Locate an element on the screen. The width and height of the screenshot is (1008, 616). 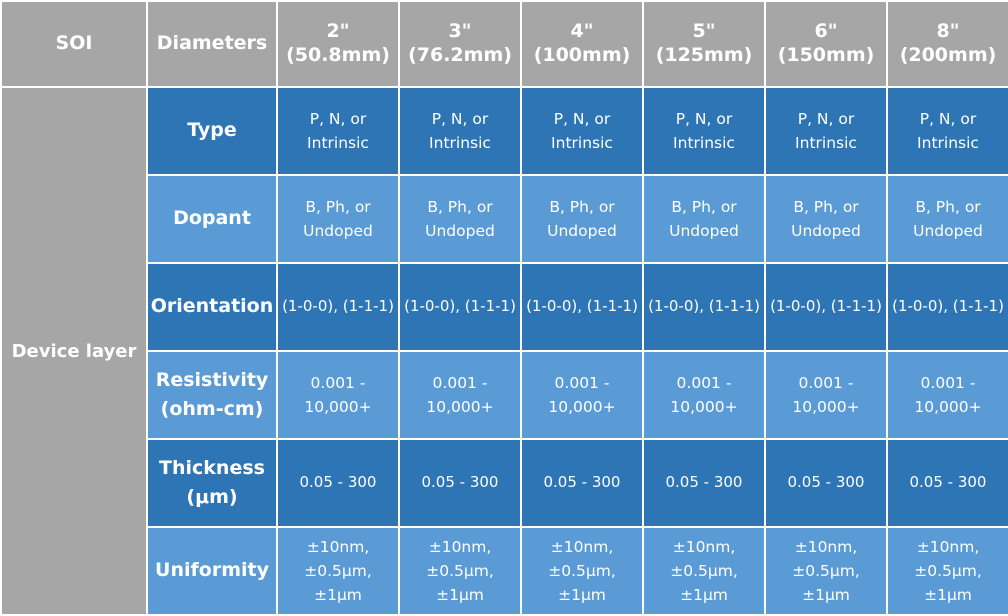
col-size: 2" is located at coordinates (338, 31).